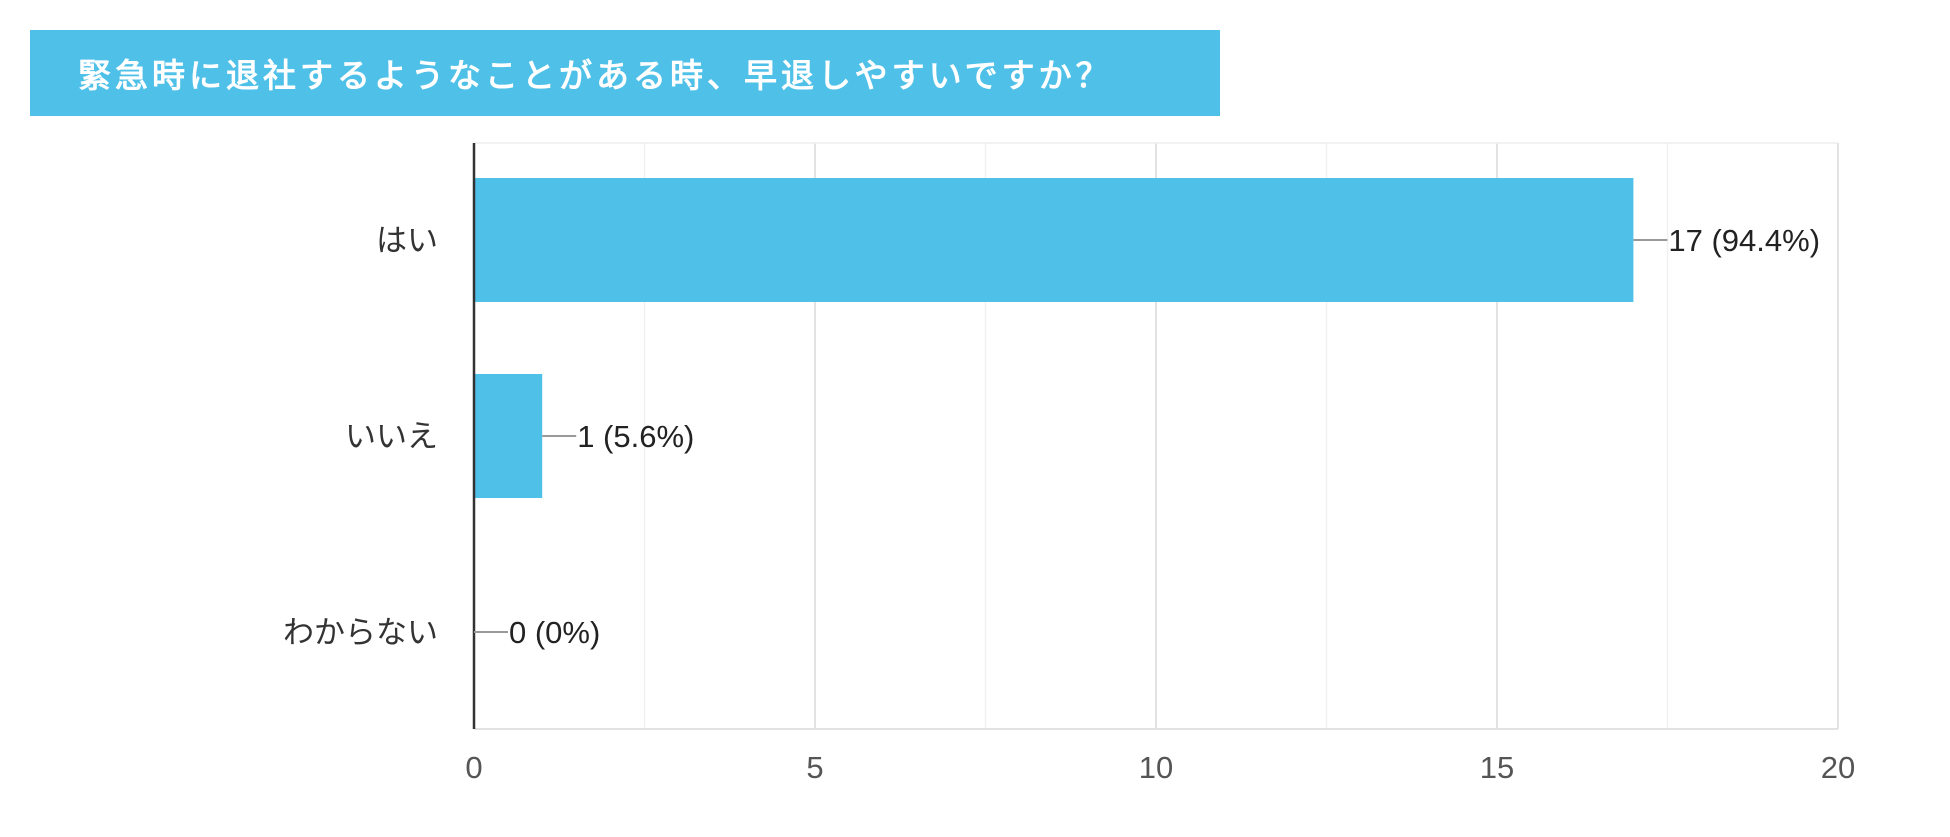 The width and height of the screenshot is (1950, 837). What do you see at coordinates (1497, 767) in the screenshot?
I see `x-tick-label: 15` at bounding box center [1497, 767].